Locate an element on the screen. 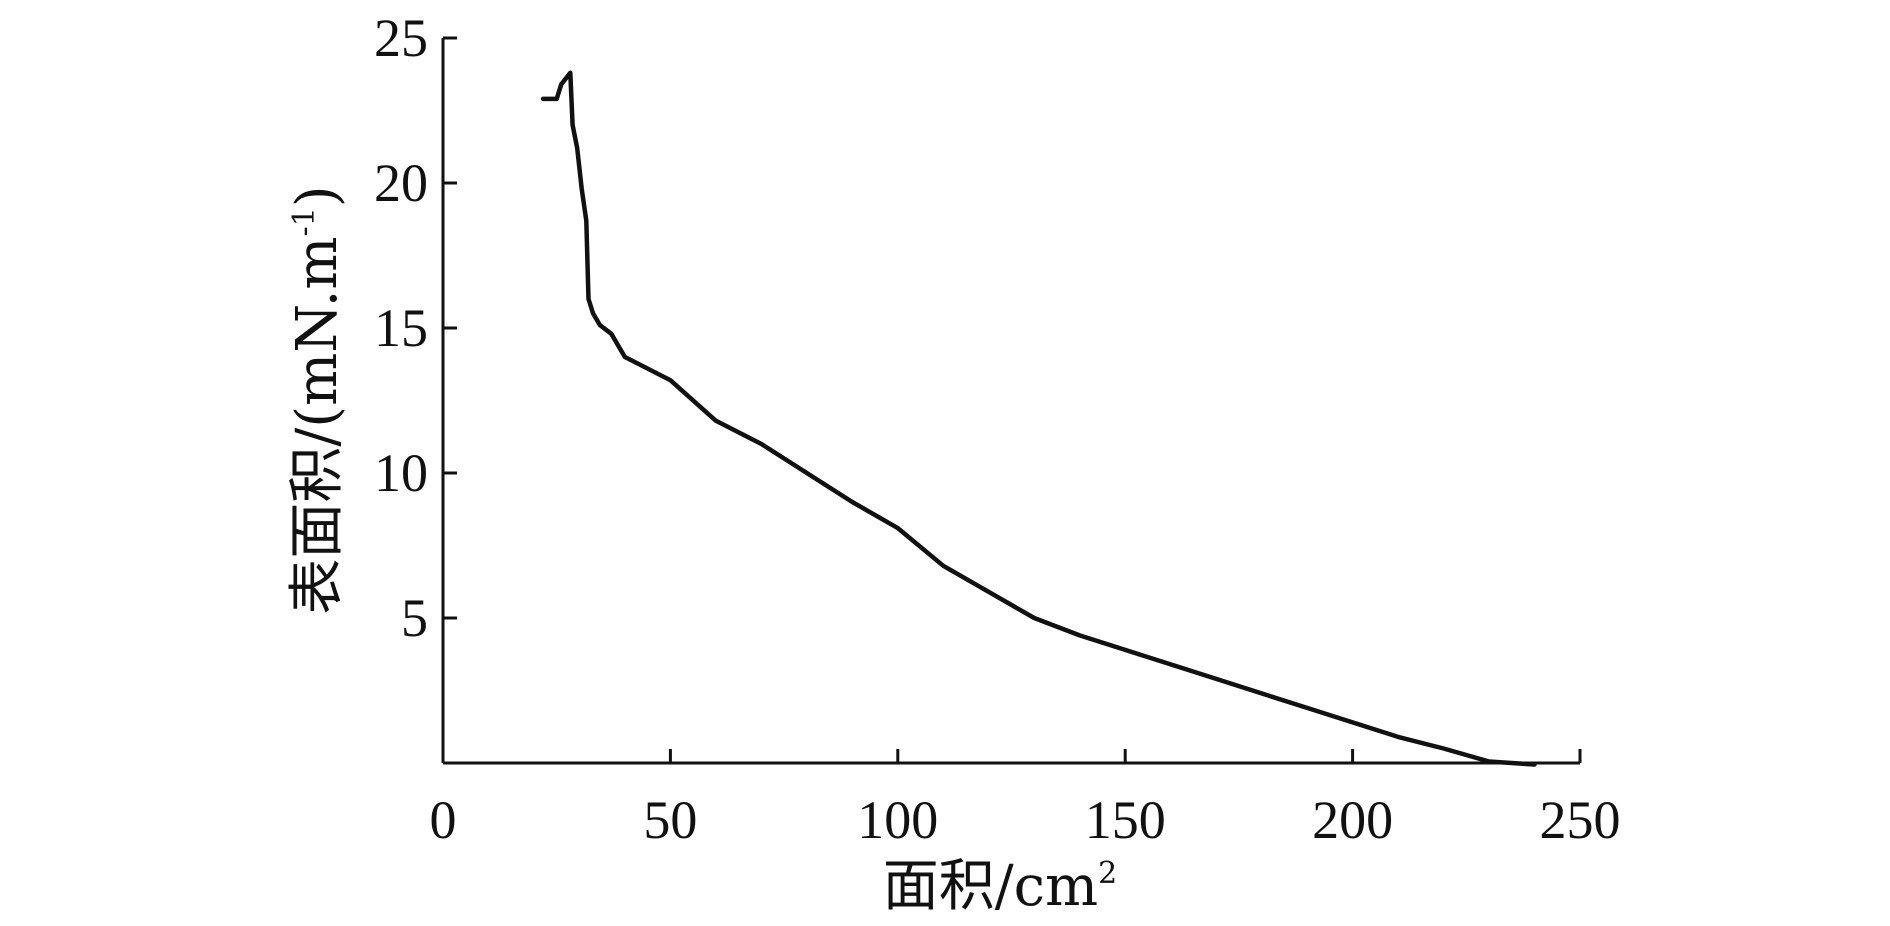  y-tick-label: 5 is located at coordinates (414, 618).